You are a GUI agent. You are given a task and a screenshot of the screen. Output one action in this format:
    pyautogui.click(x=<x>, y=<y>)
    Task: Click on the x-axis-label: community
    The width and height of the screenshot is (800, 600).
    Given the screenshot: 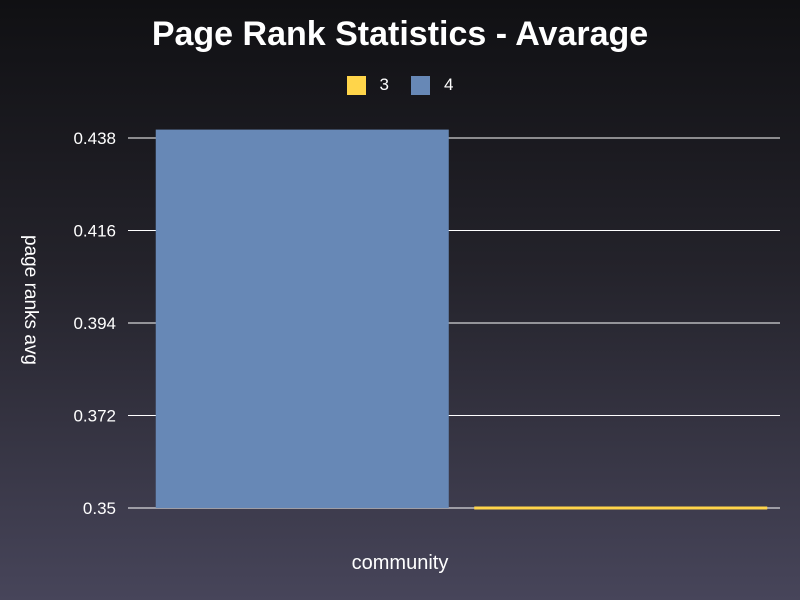 What is the action you would take?
    pyautogui.click(x=400, y=563)
    